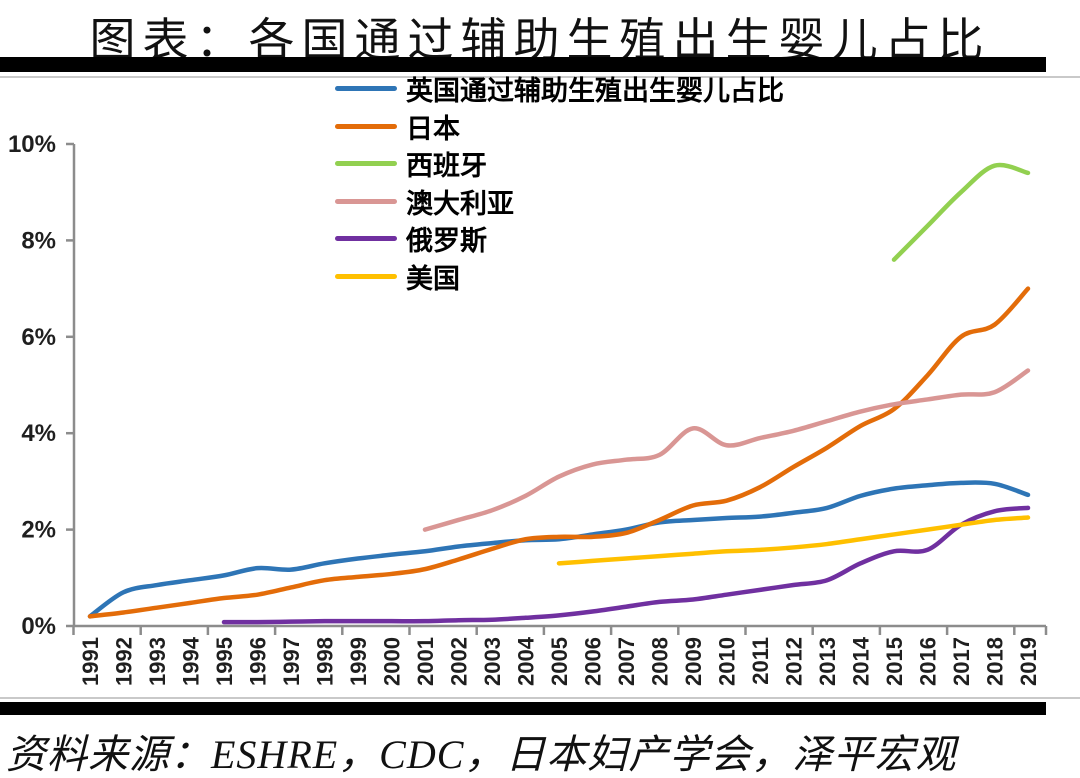  I want to click on legend-item-australia: 澳大利亚, so click(559, 202).